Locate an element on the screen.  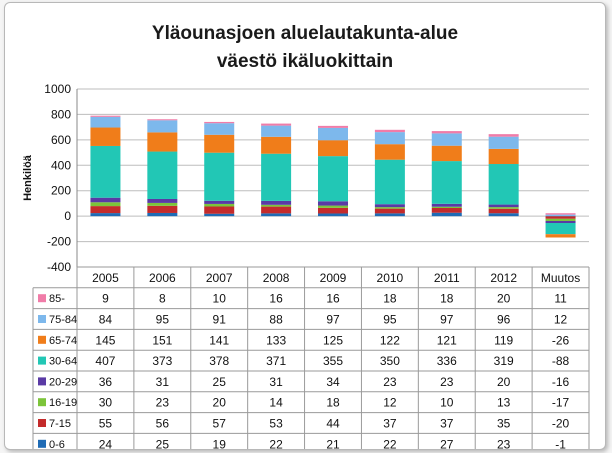
bar-segment-30-64-2011 is located at coordinates (446, 182).